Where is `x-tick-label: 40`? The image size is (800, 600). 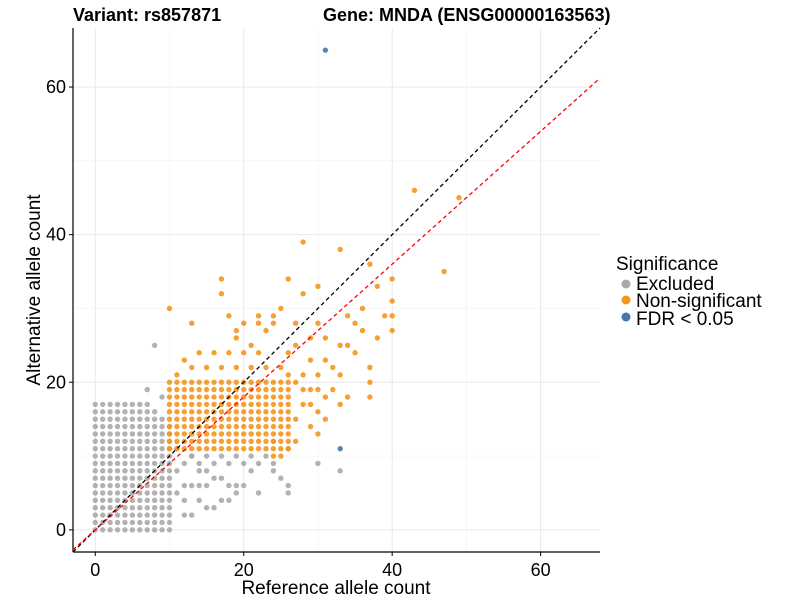 x-tick-label: 40 is located at coordinates (392, 570).